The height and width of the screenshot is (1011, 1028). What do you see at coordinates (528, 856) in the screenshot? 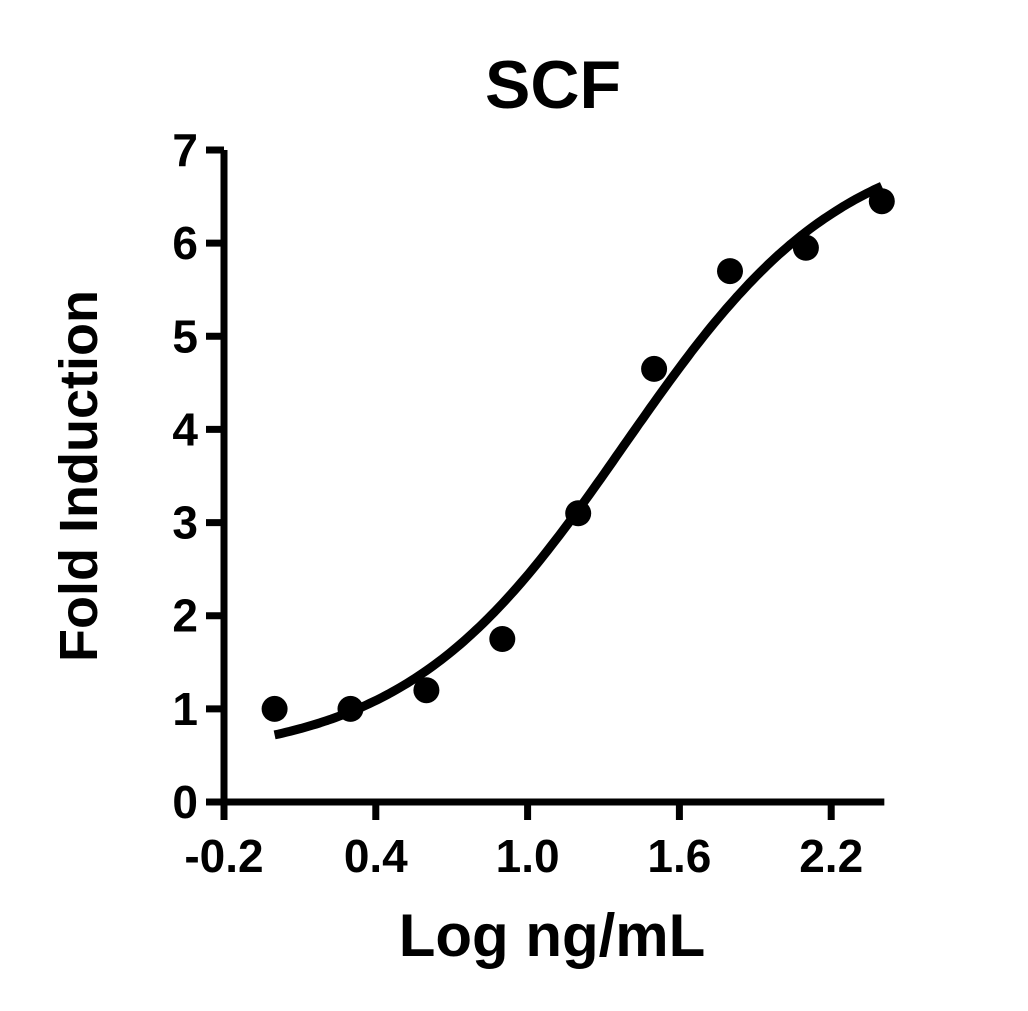
I see `x-tick-label: 1.0` at bounding box center [528, 856].